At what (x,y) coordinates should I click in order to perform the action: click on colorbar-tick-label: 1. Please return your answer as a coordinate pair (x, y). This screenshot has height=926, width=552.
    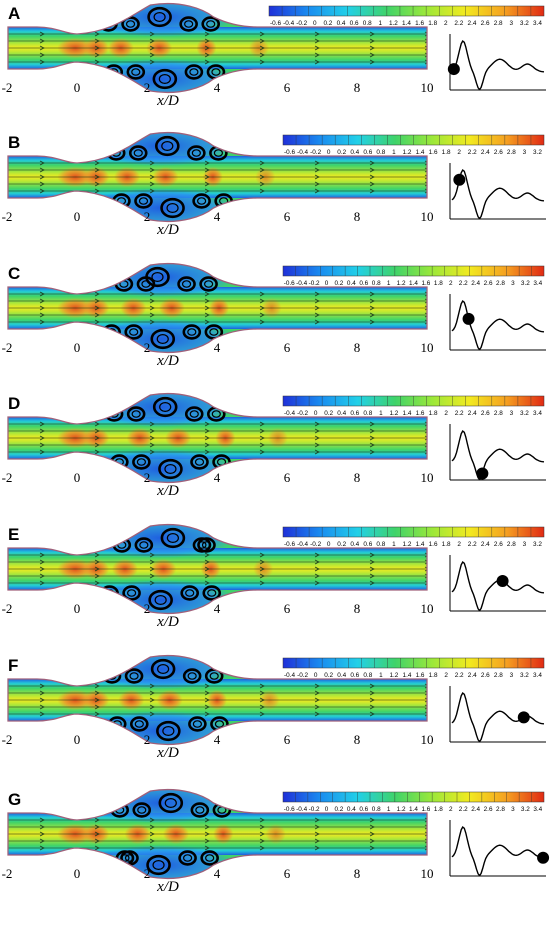
    Looking at the image, I should click on (394, 544).